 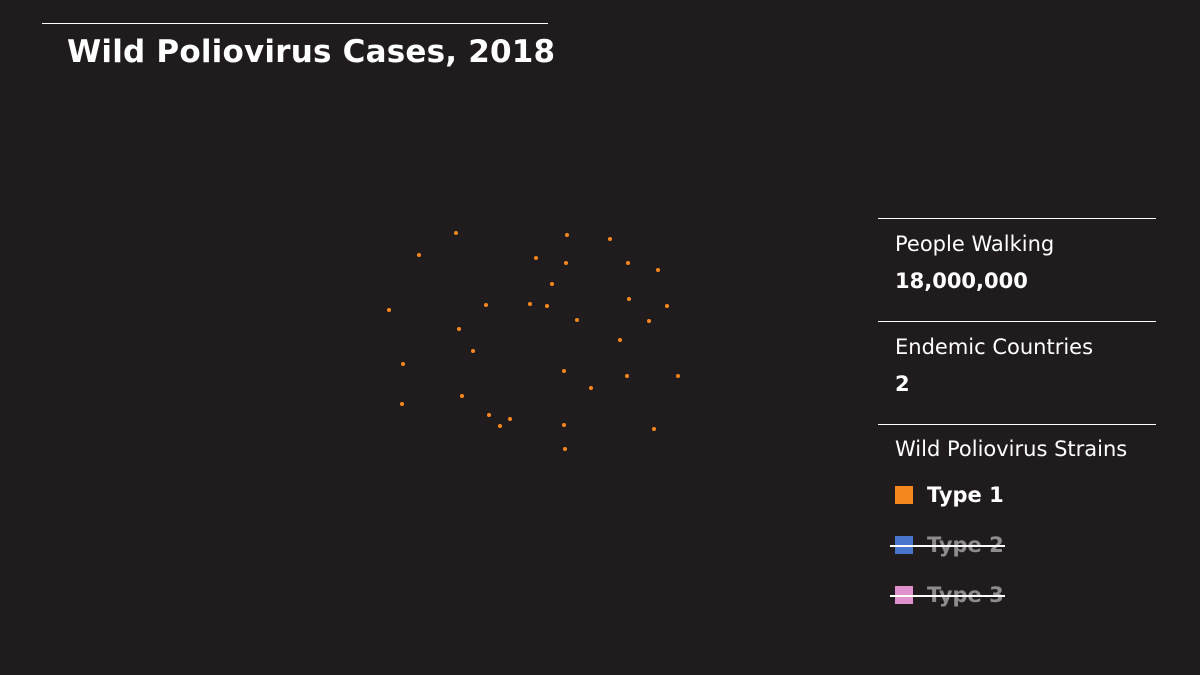 I want to click on endemic-countries-label: Endemic Countries, so click(x=994, y=347).